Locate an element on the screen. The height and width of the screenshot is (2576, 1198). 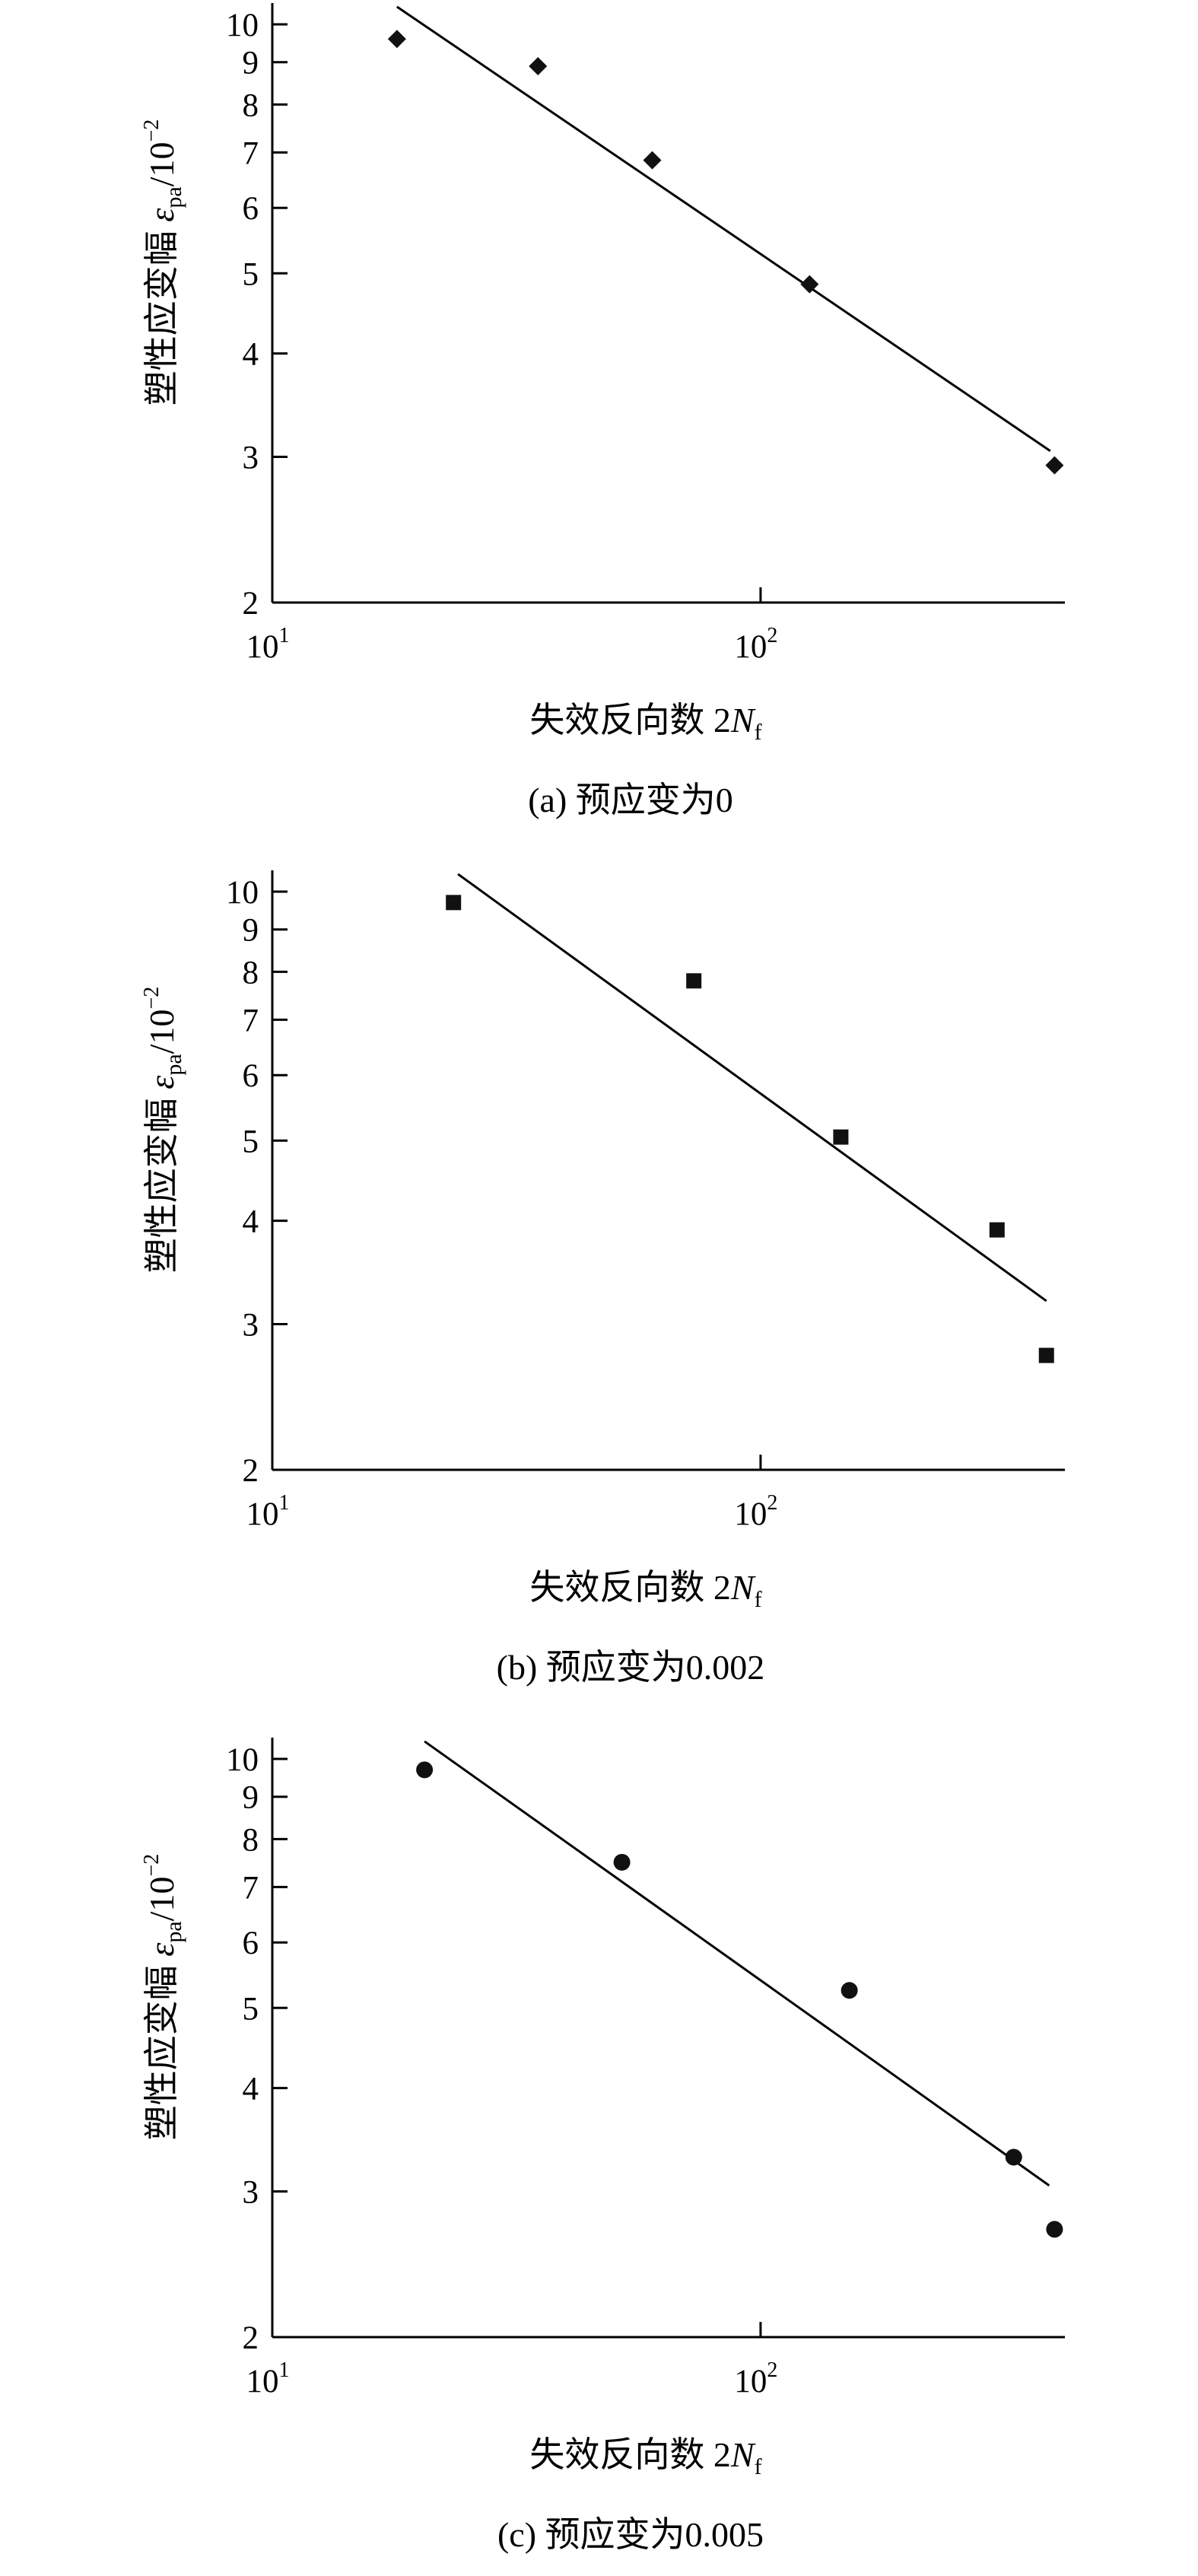
panel-caption: (a) 预应变为0 is located at coordinates (631, 800).